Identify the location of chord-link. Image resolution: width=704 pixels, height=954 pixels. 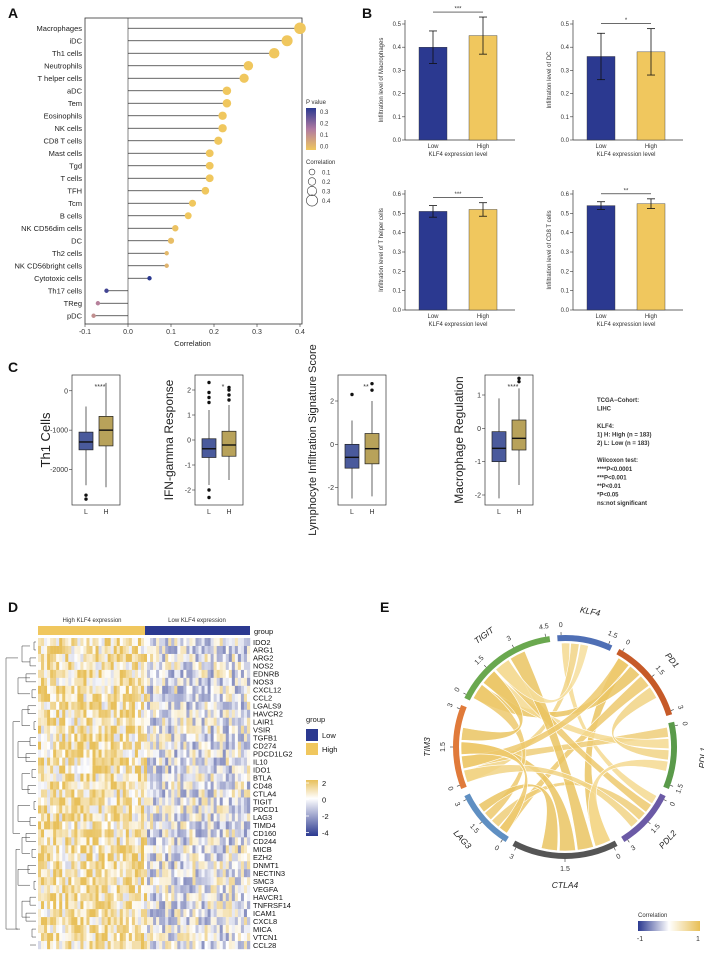
(609, 723).